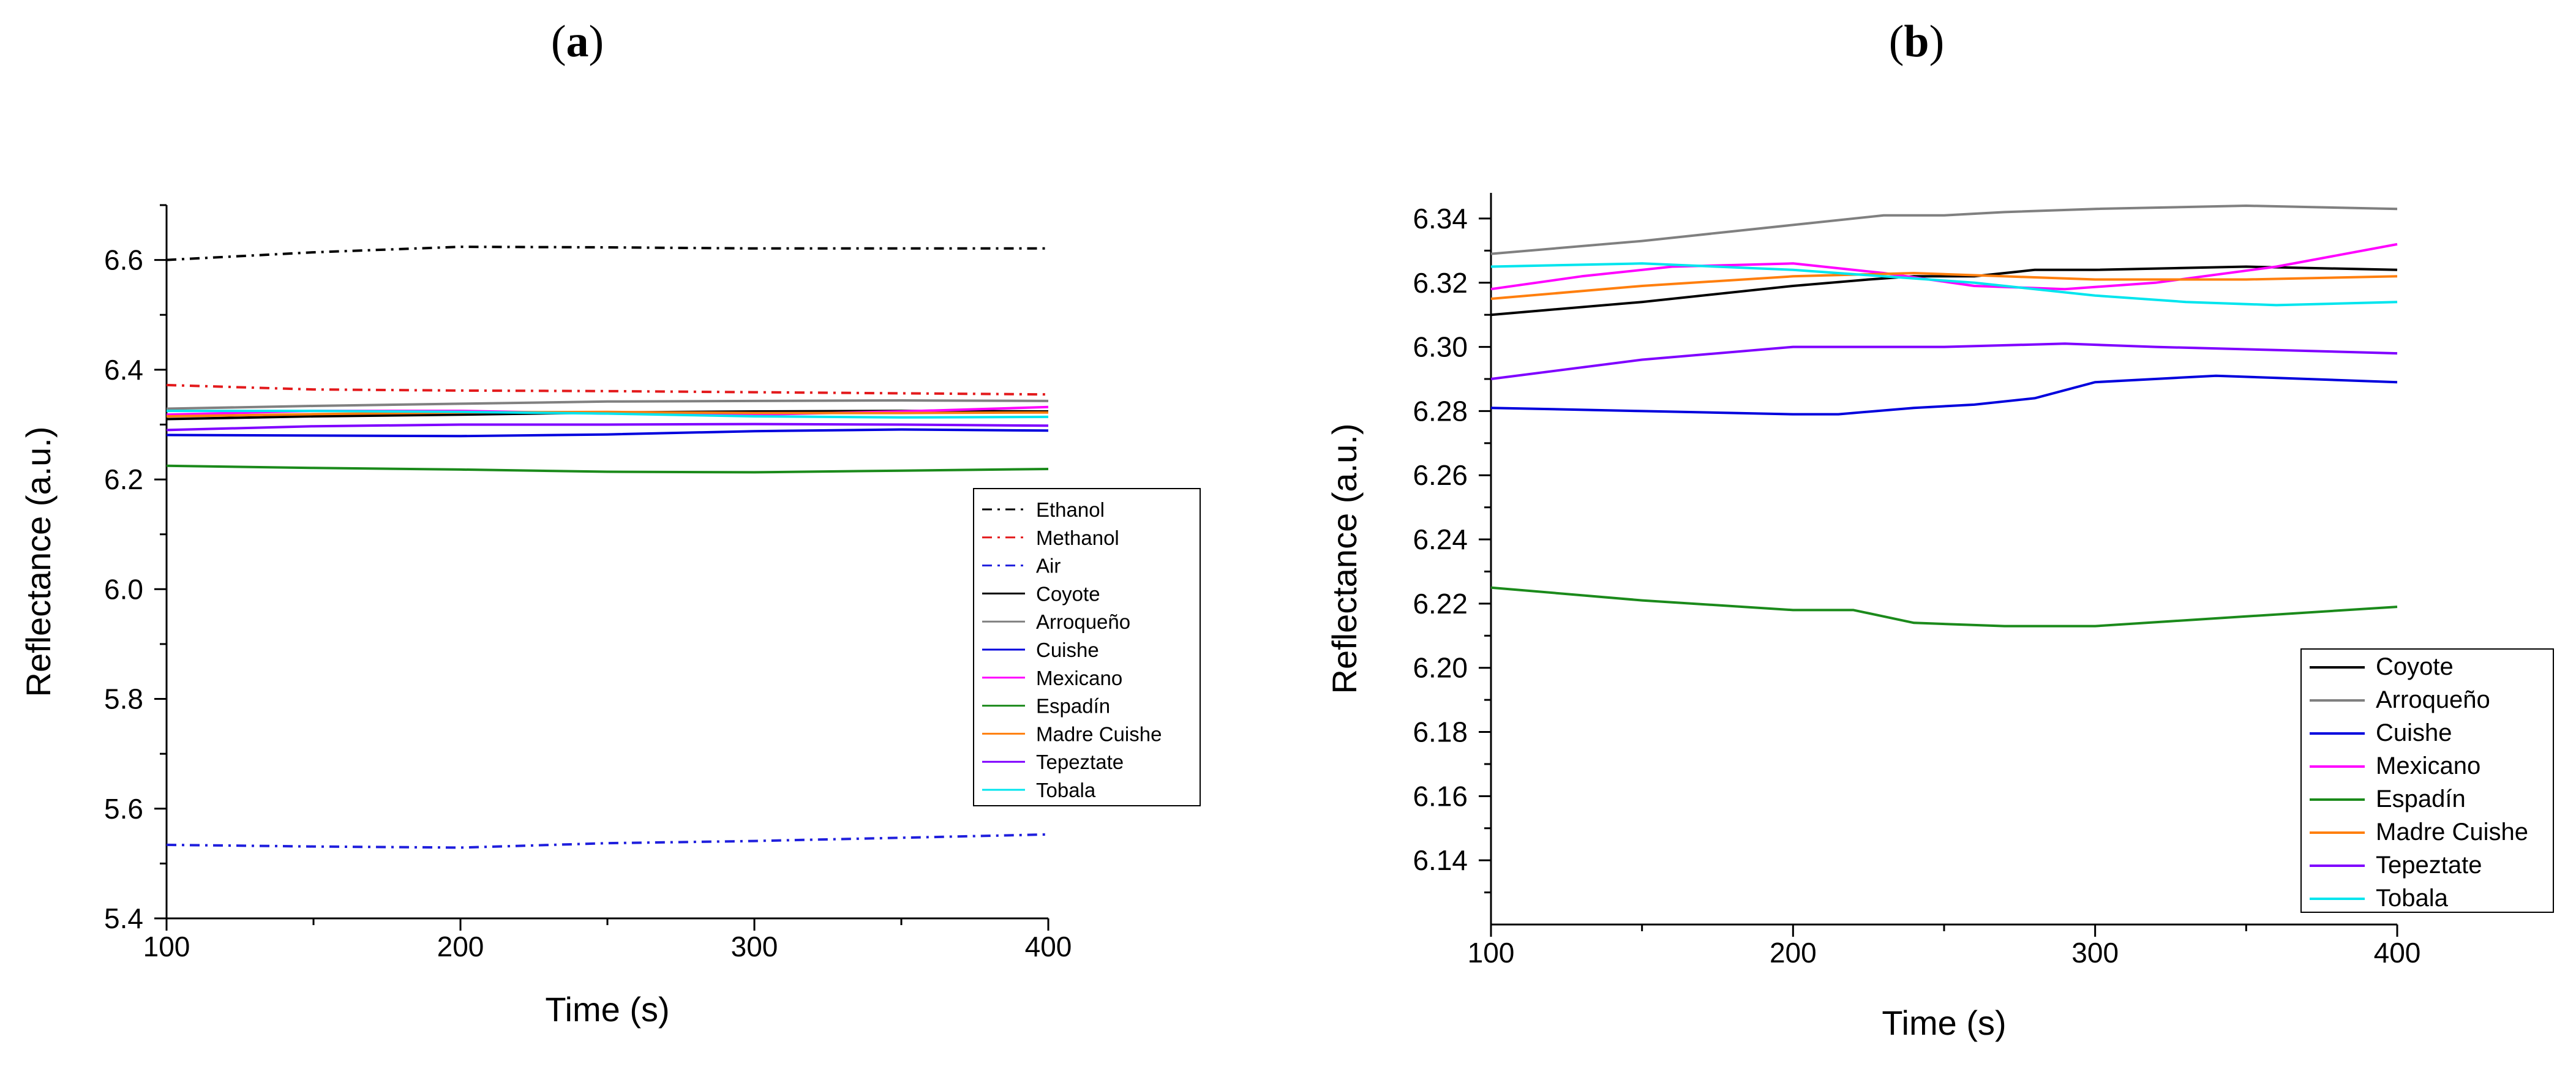 Image resolution: width=2576 pixels, height=1069 pixels. I want to click on y-tick-label: 5.4, so click(123, 918).